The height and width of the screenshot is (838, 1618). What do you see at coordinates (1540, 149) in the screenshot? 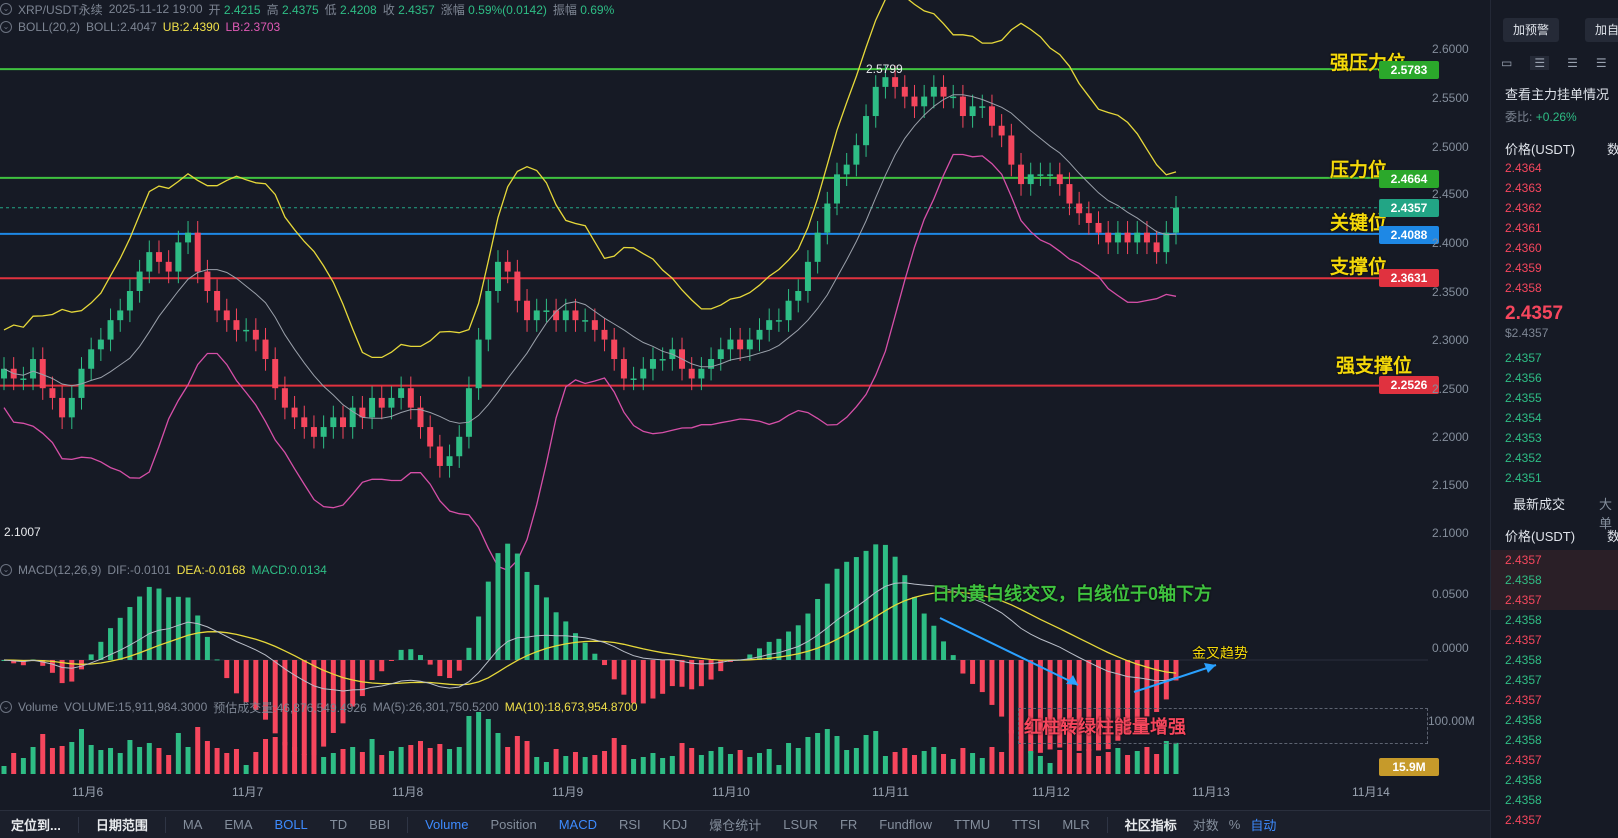
I see `book-price-header: 价格(USDT)` at bounding box center [1540, 149].